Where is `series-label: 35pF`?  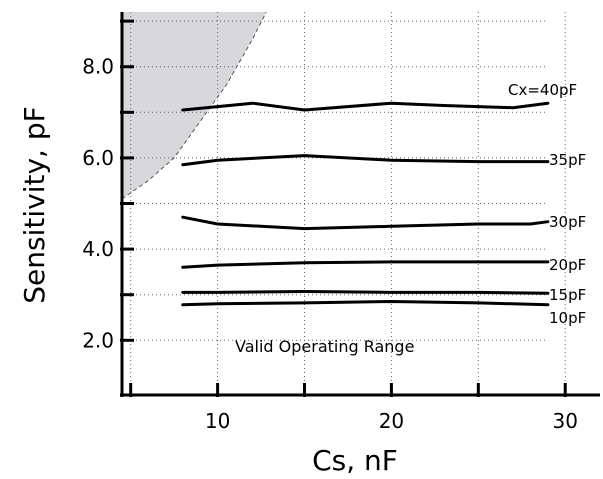 series-label: 35pF is located at coordinates (567, 160).